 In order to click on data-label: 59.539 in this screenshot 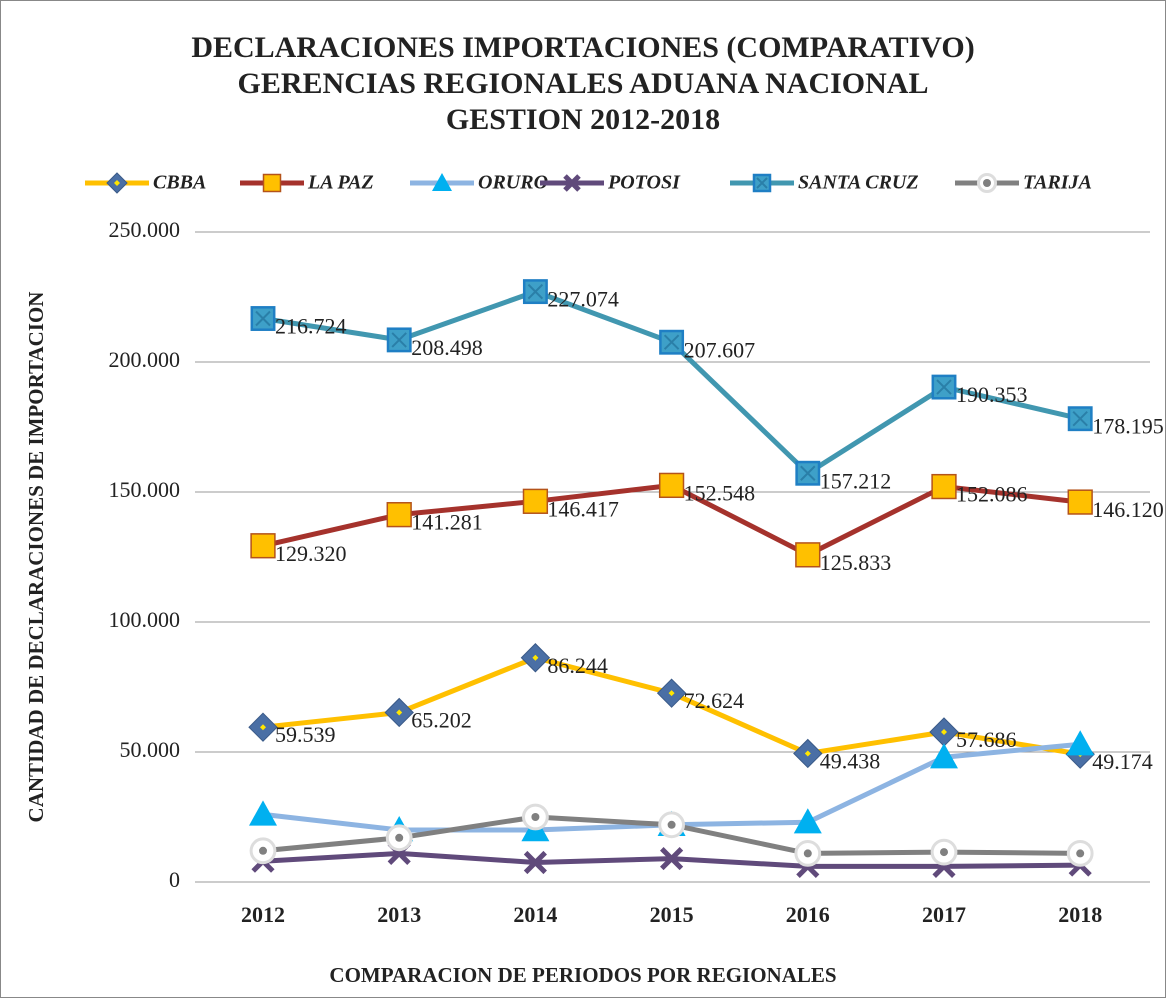, I will do `click(305, 734)`.